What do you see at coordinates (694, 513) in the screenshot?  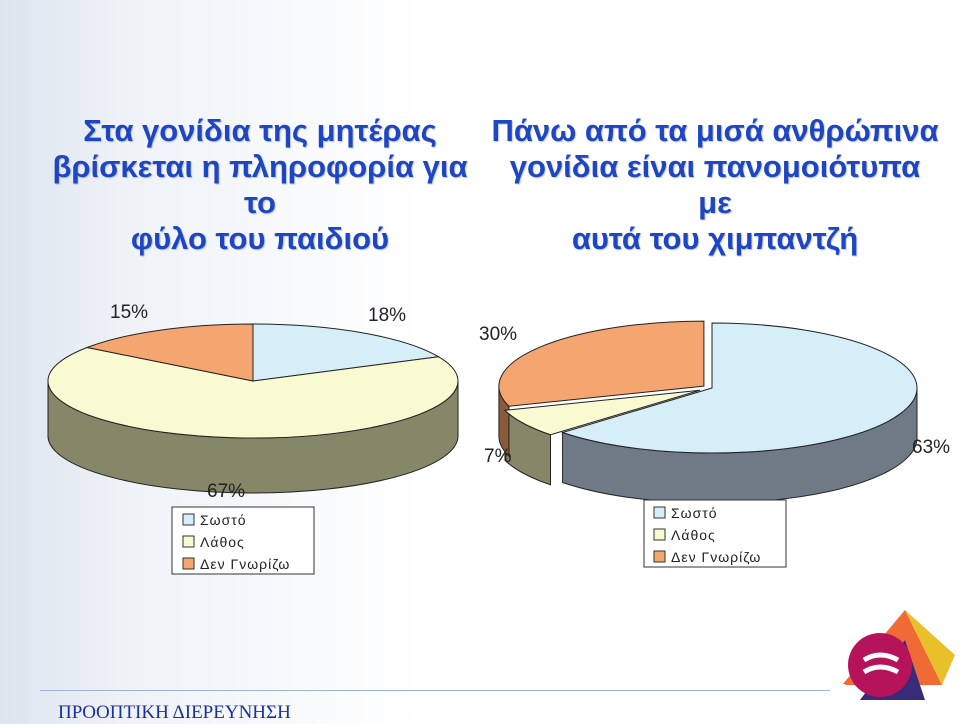 I see `legend-right-label-correct: Σωστό` at bounding box center [694, 513].